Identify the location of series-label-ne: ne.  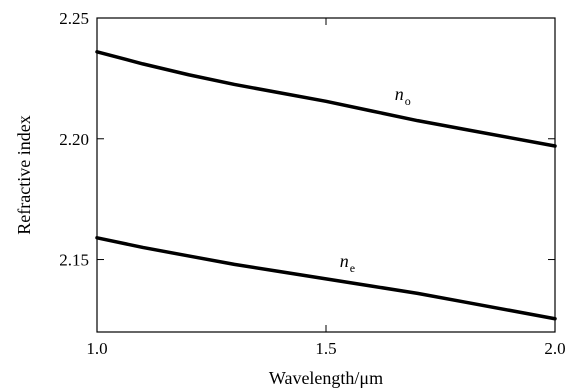
(347, 263).